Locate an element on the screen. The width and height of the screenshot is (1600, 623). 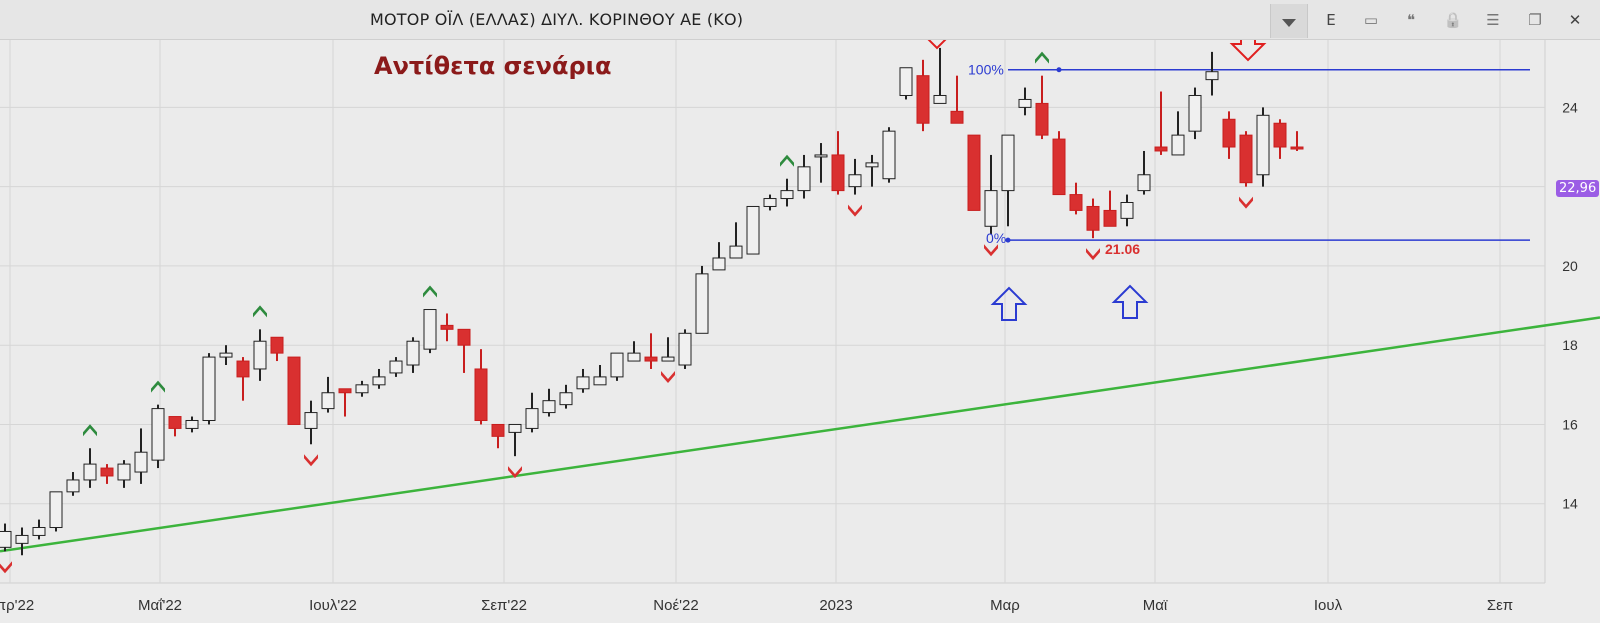
quote-icon: ❝ is located at coordinates (1411, 20).